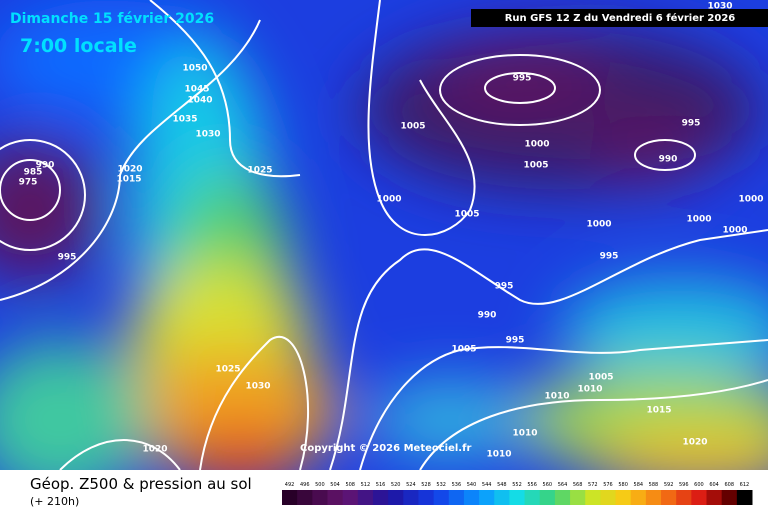  I want to click on run-info: Run GFS 12 Z du Vendredi 6 février 2026, so click(620, 18).